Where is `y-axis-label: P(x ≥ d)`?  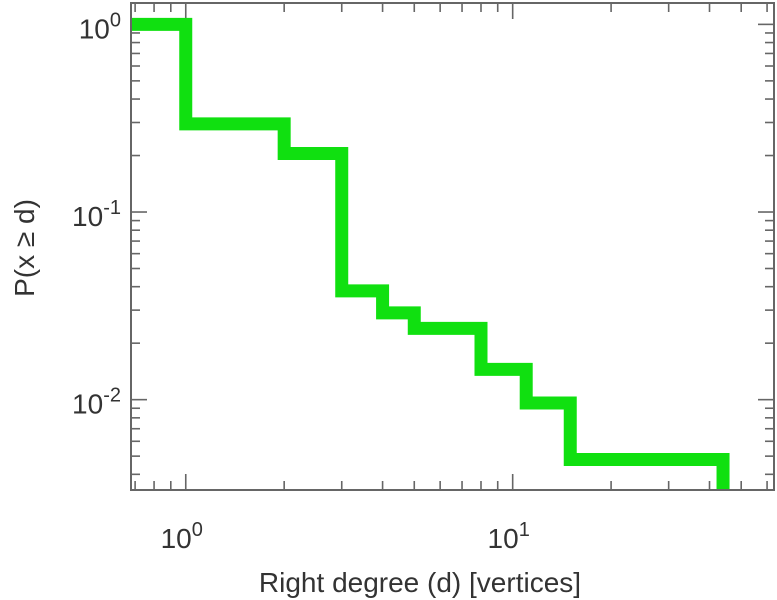
y-axis-label: P(x ≥ d) is located at coordinates (24, 248).